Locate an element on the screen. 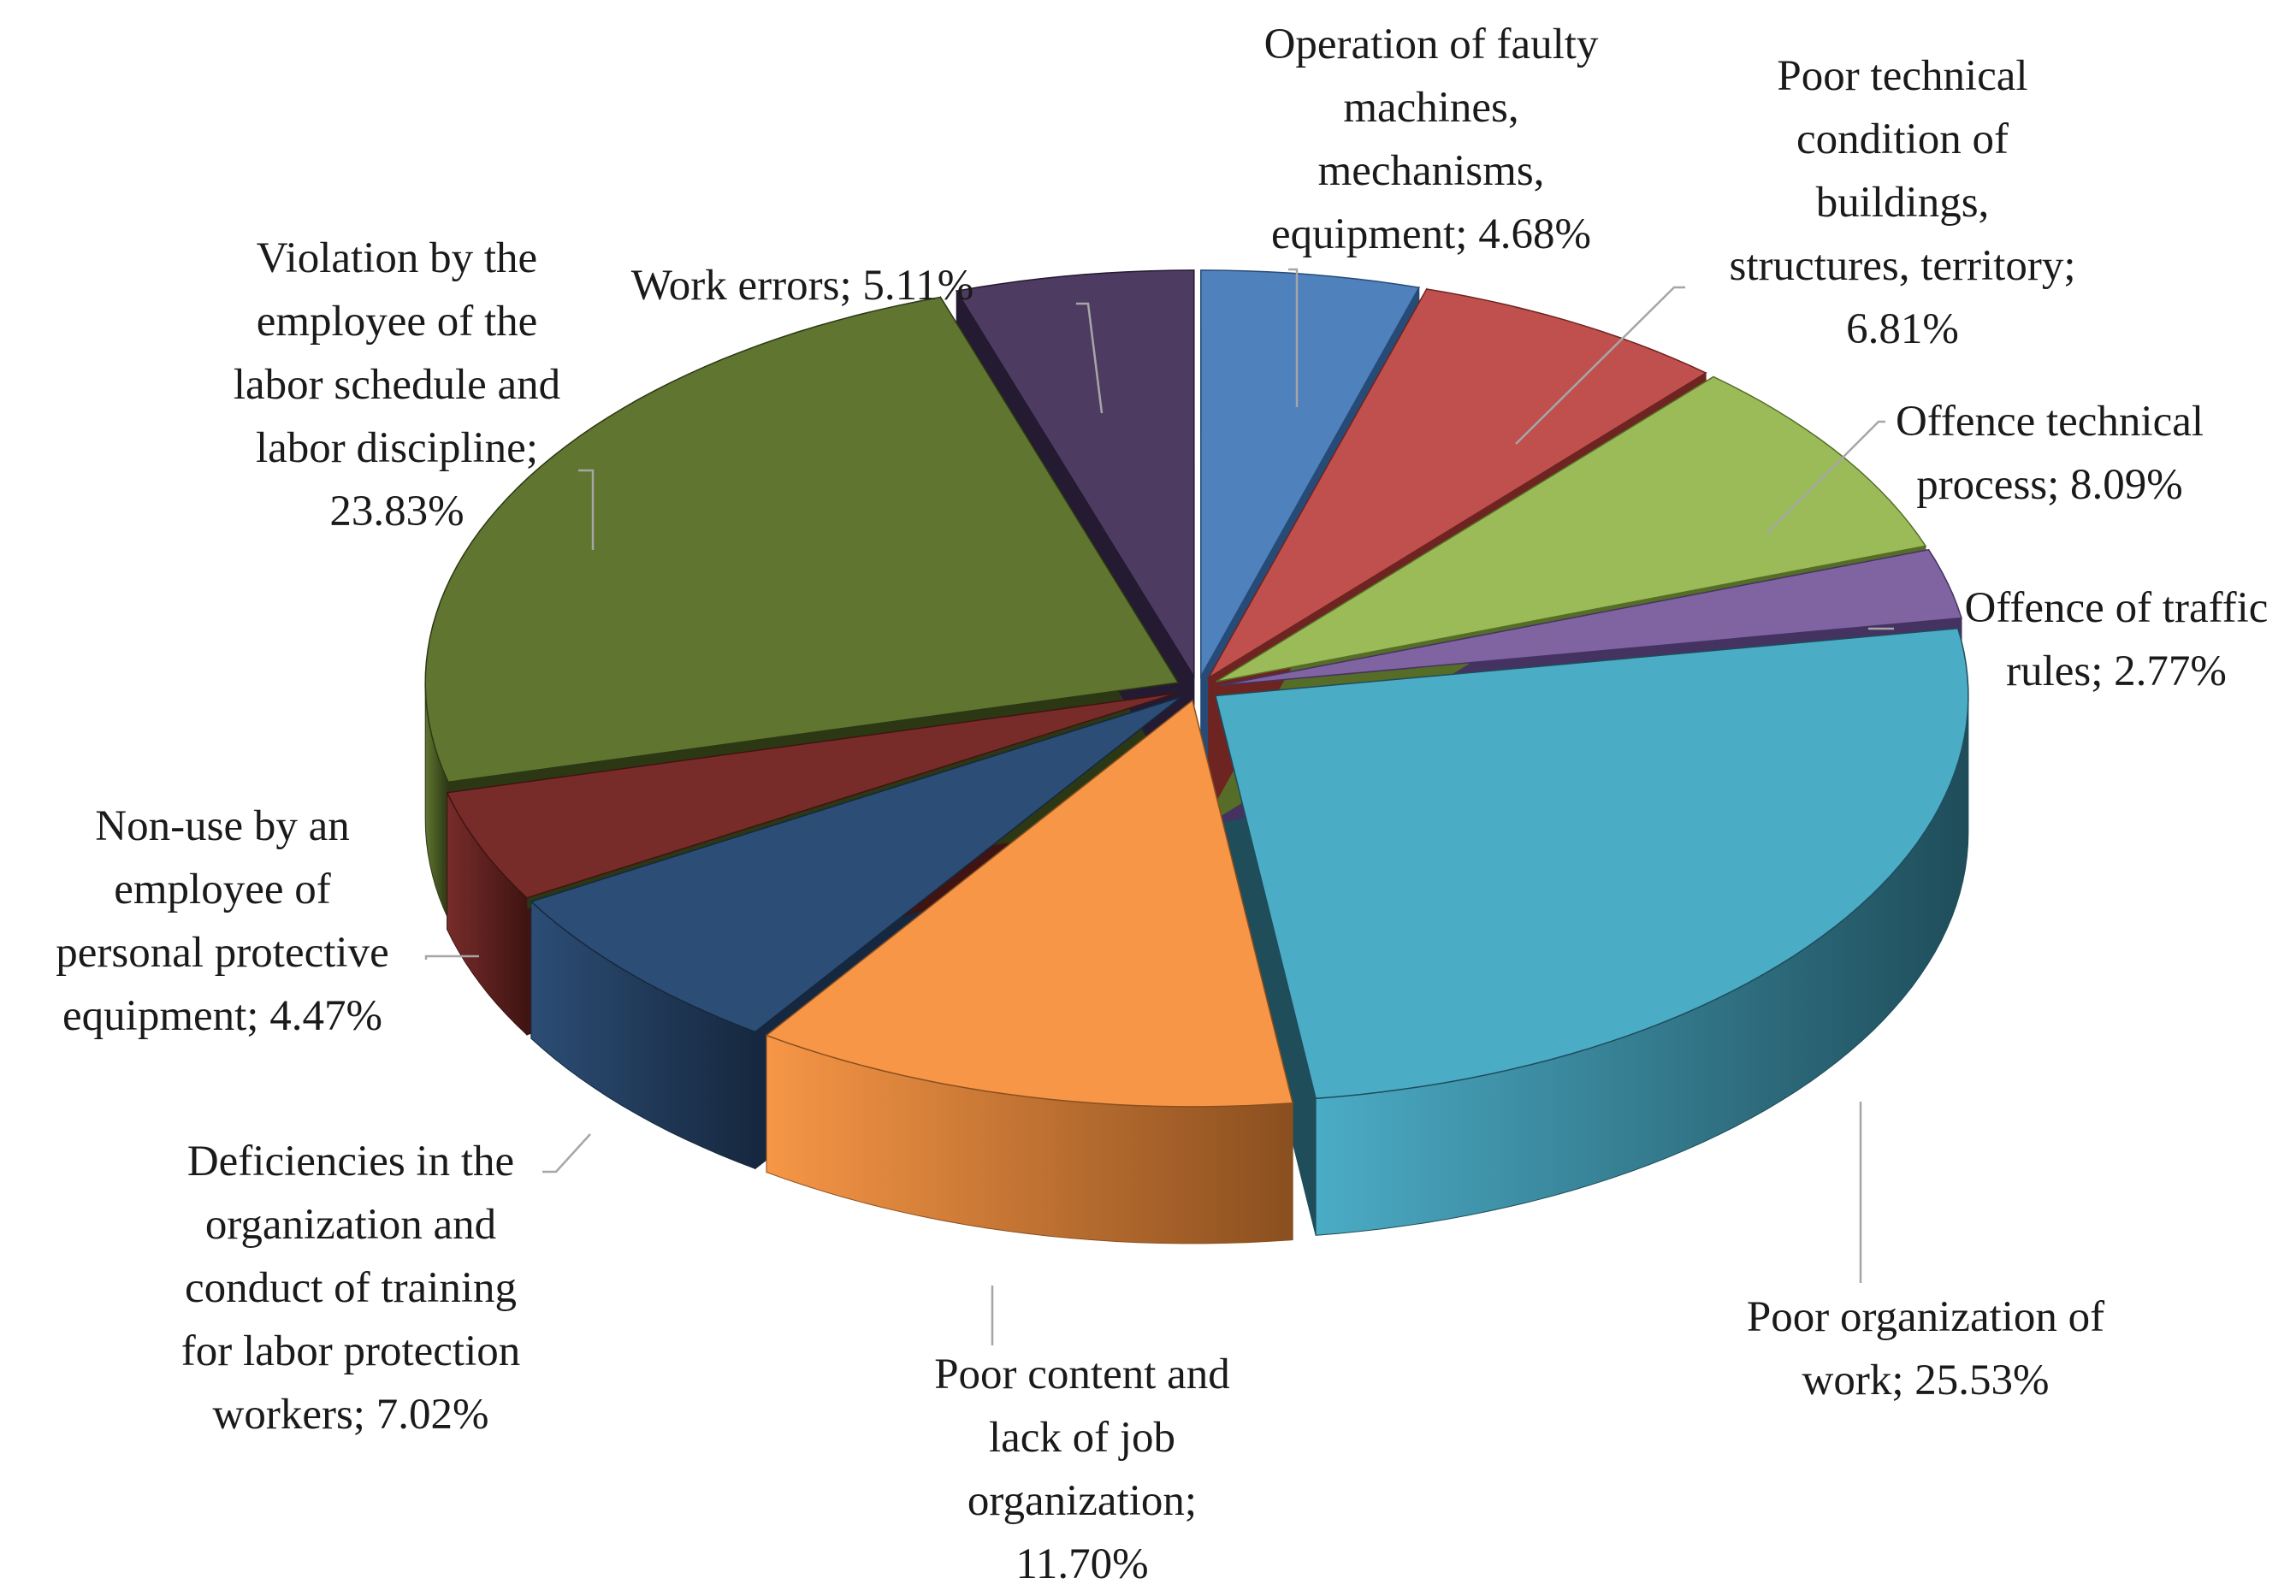 The image size is (2296, 1596). leader-line-deficiencies-in-the-organization-and-conduct-of-training-for-labor-protection-workers is located at coordinates (566, 1153).